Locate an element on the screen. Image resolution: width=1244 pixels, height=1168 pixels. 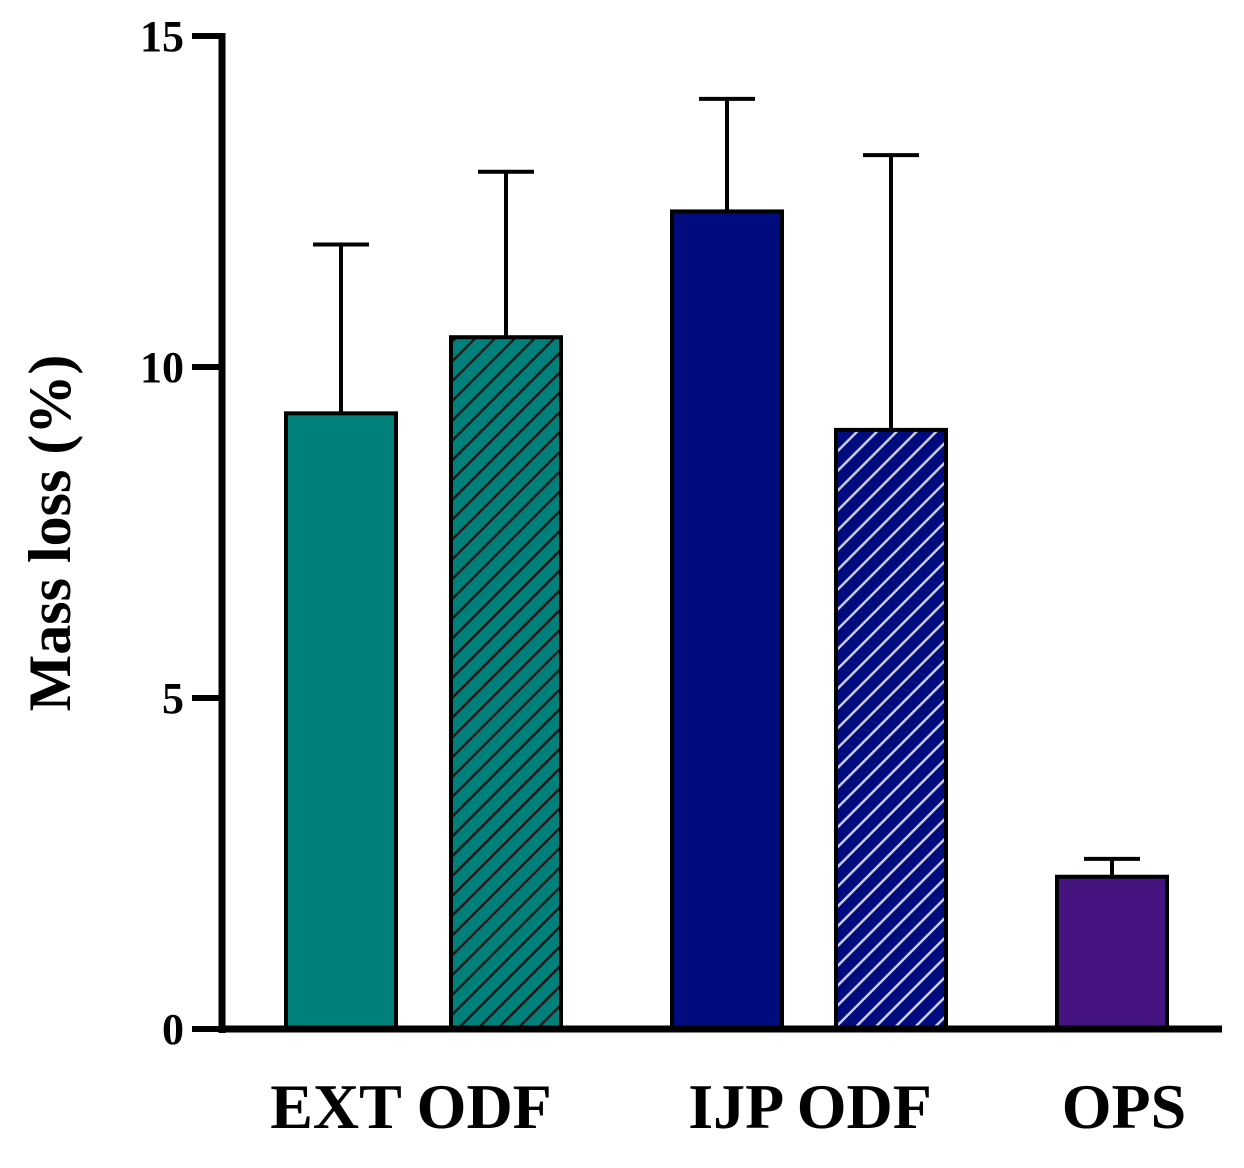
category-label-ext-odf: EXT ODF is located at coordinates (411, 1106).